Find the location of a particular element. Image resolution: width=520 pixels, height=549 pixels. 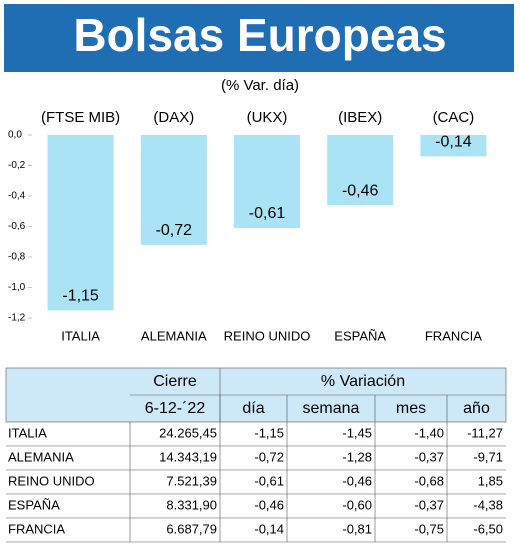

table-cell: -1,15 is located at coordinates (269, 432).